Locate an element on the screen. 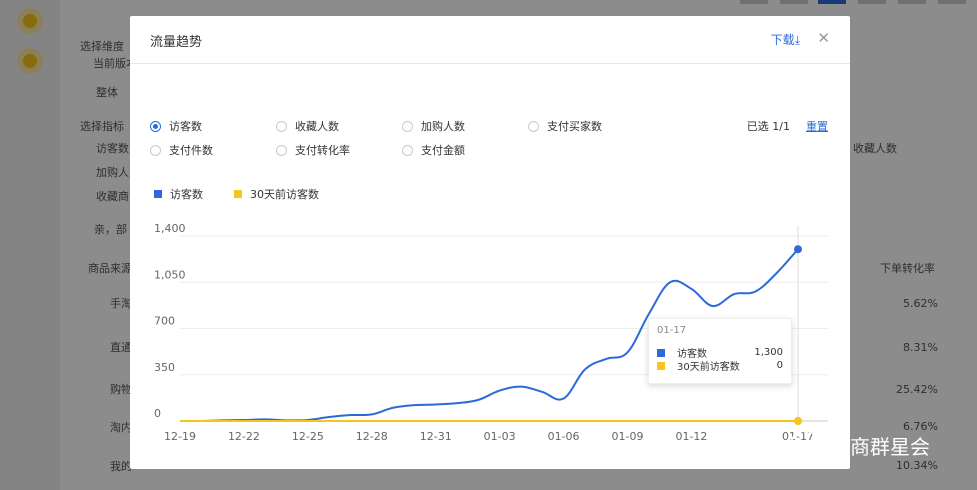  x-tick-label: 12-31 is located at coordinates (436, 436).